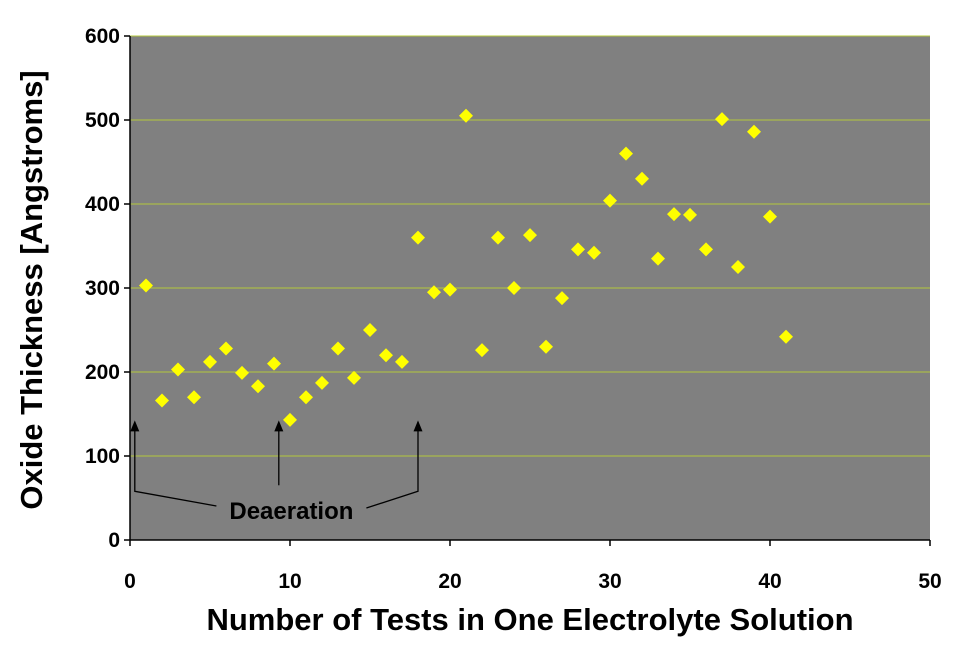  What do you see at coordinates (102, 36) in the screenshot?
I see `y-tick-label: 600` at bounding box center [102, 36].